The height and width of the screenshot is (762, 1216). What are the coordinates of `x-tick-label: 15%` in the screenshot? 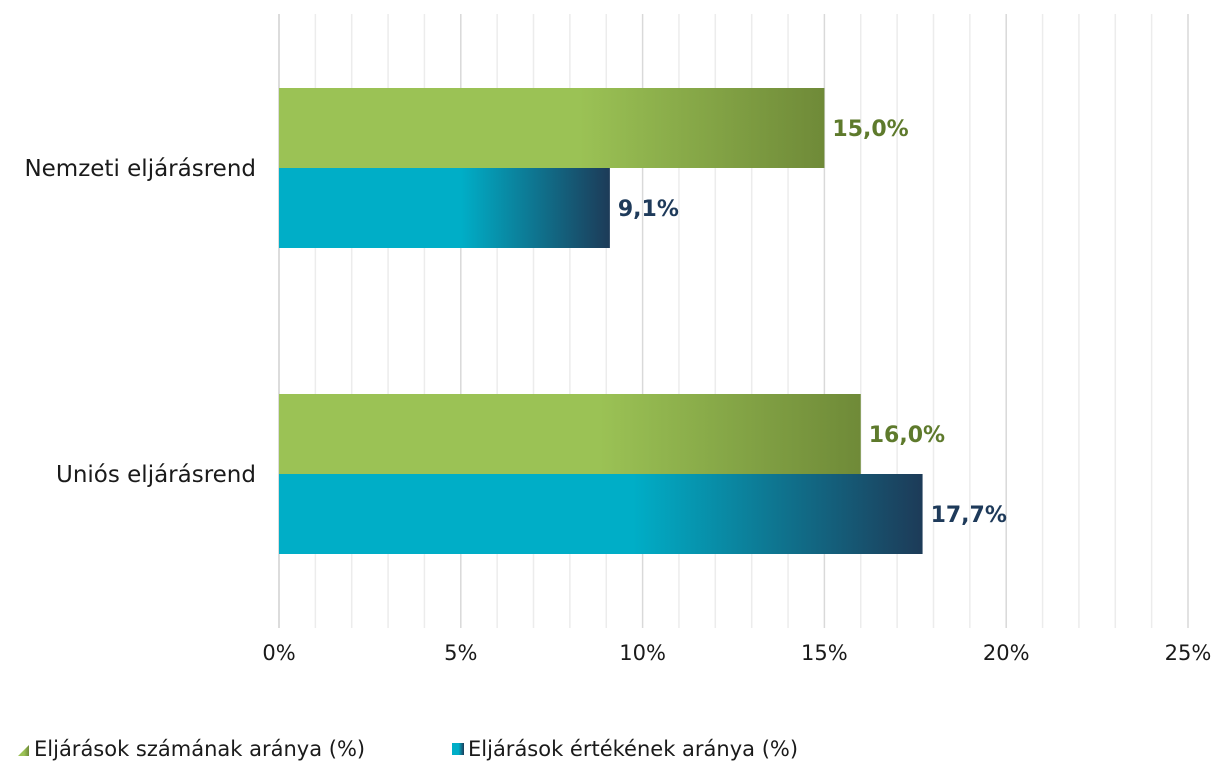 It's located at (824, 653).